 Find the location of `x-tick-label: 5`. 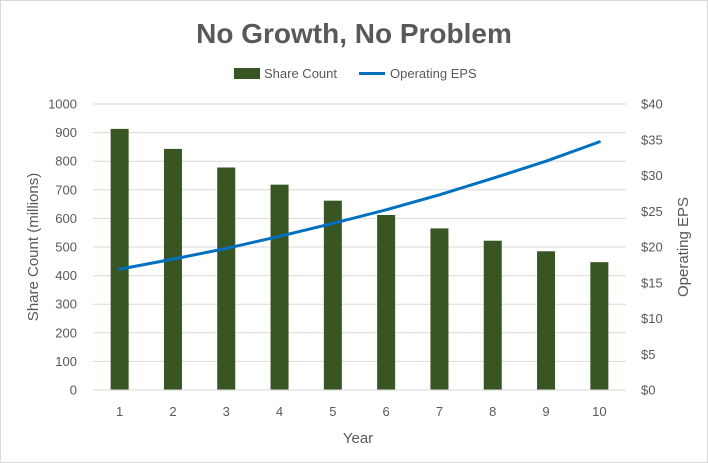

x-tick-label: 5 is located at coordinates (332, 411).